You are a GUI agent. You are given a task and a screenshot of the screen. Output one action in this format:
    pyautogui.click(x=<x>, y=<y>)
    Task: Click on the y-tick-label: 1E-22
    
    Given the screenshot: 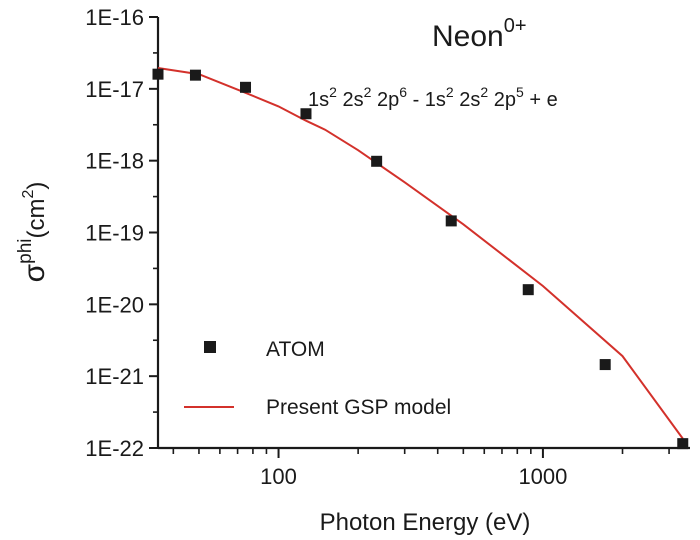 What is the action you would take?
    pyautogui.click(x=114, y=448)
    